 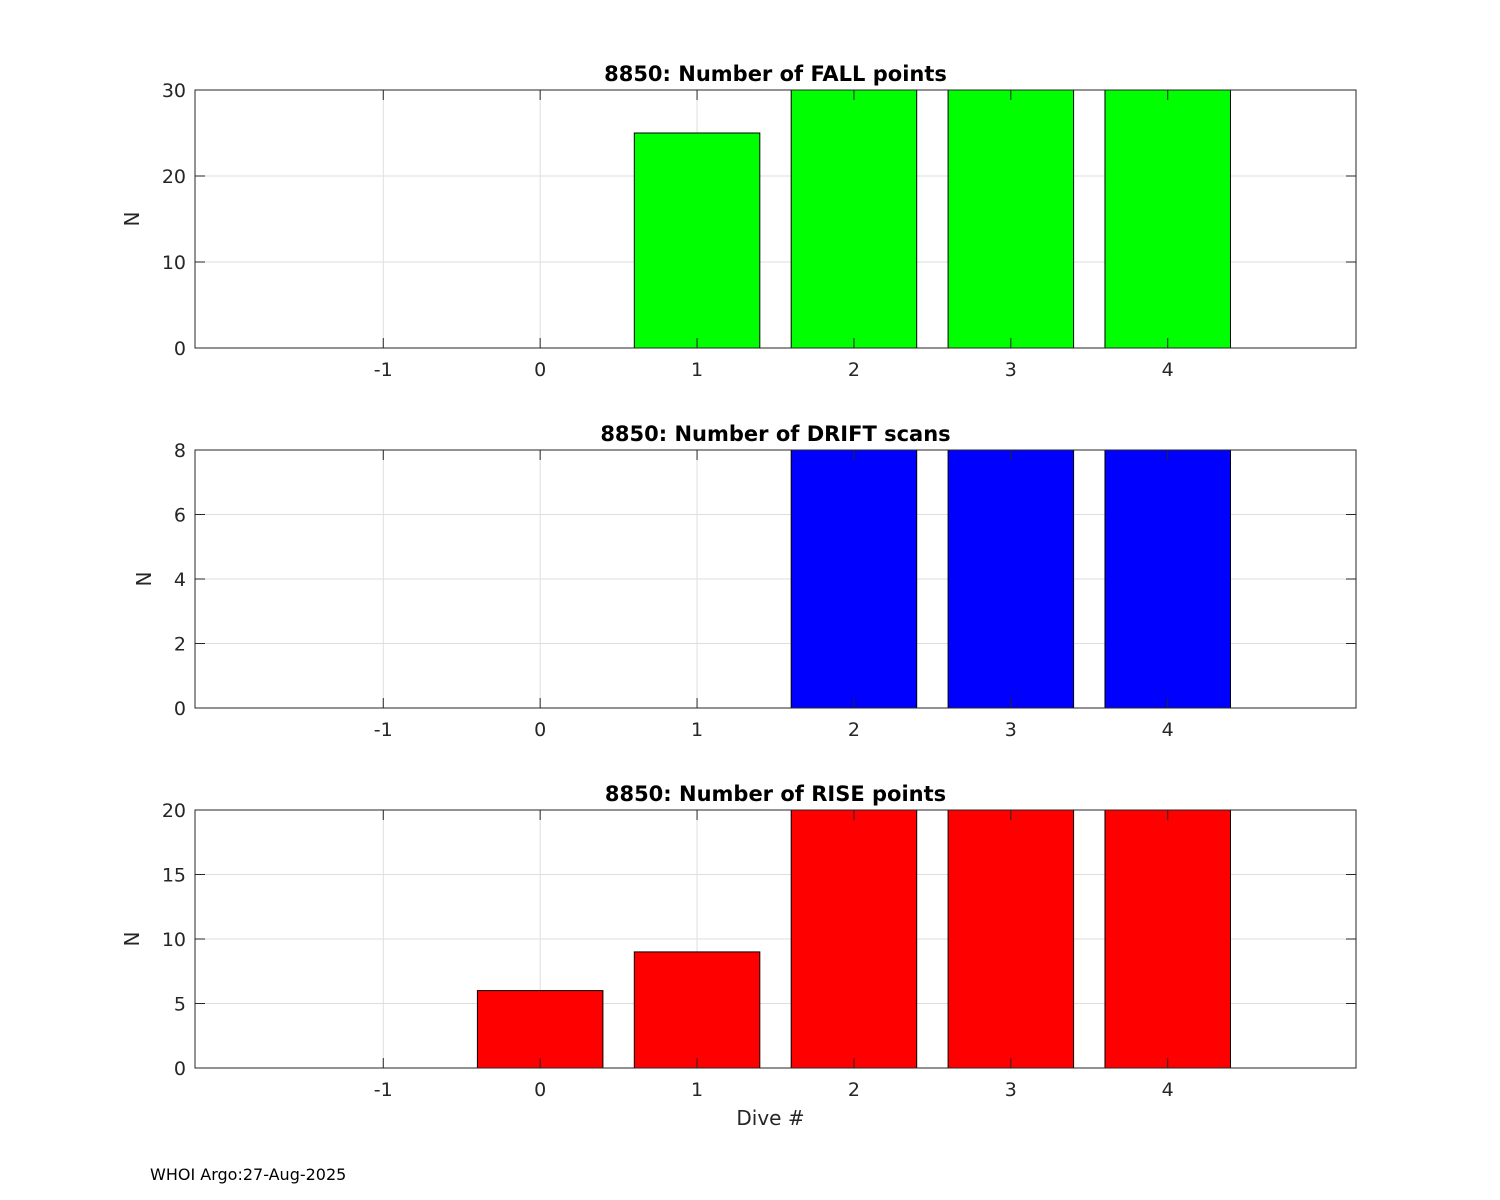 What do you see at coordinates (180, 580) in the screenshot?
I see `y-tick-label: 4` at bounding box center [180, 580].